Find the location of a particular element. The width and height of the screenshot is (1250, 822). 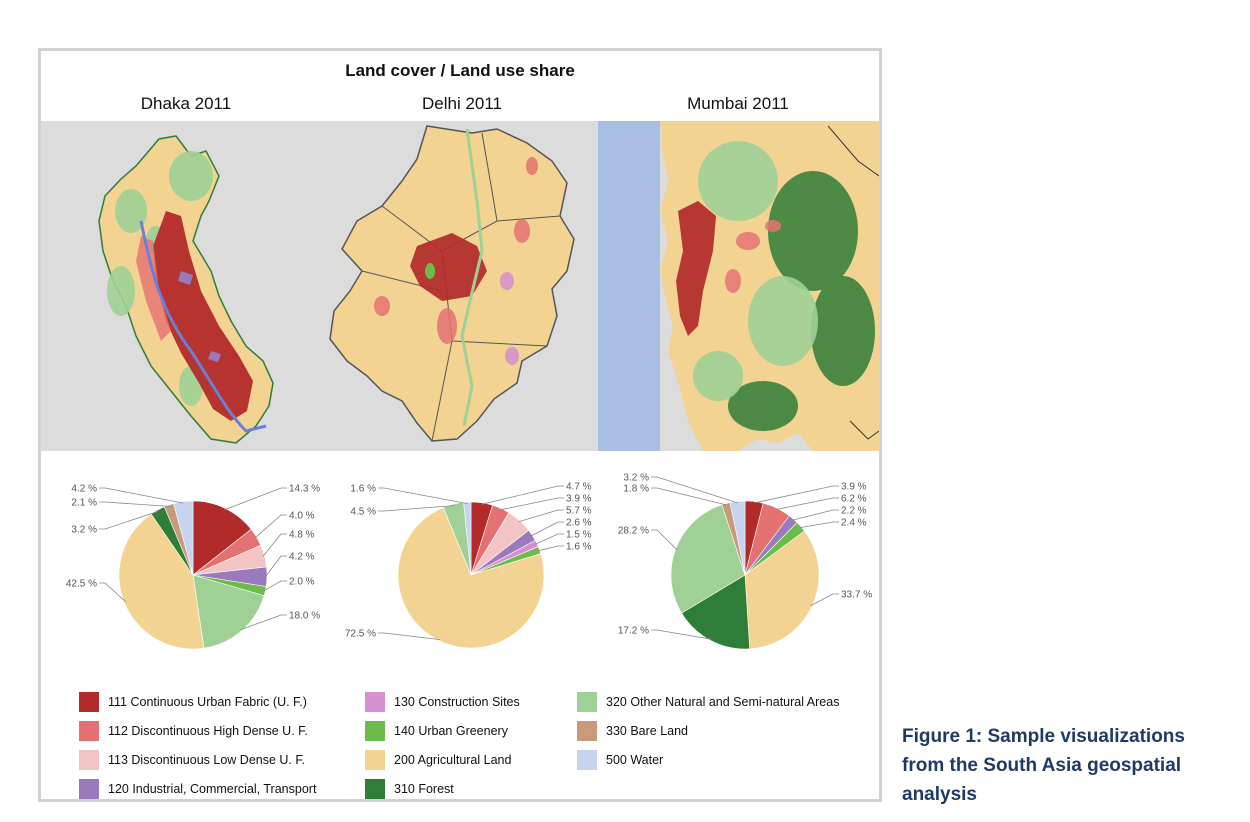

mumbai-urban-patches is located at coordinates (753, 256).